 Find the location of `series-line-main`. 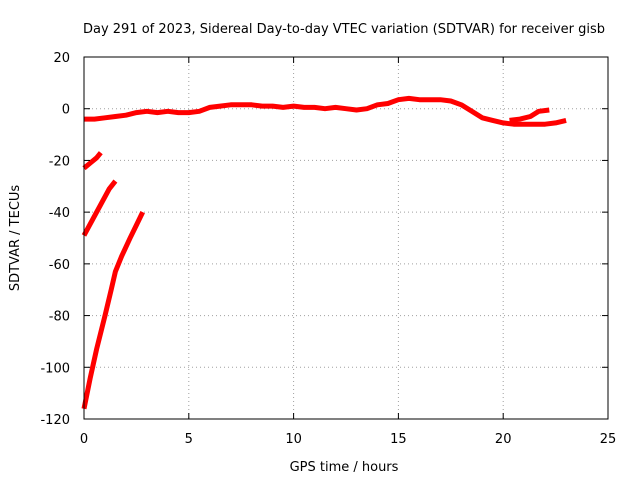

series-line-main is located at coordinates (325, 111).